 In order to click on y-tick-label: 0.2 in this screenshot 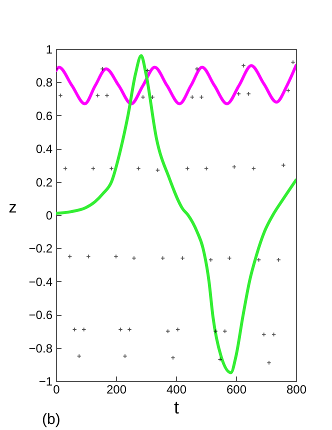, I will do `click(44, 182)`.